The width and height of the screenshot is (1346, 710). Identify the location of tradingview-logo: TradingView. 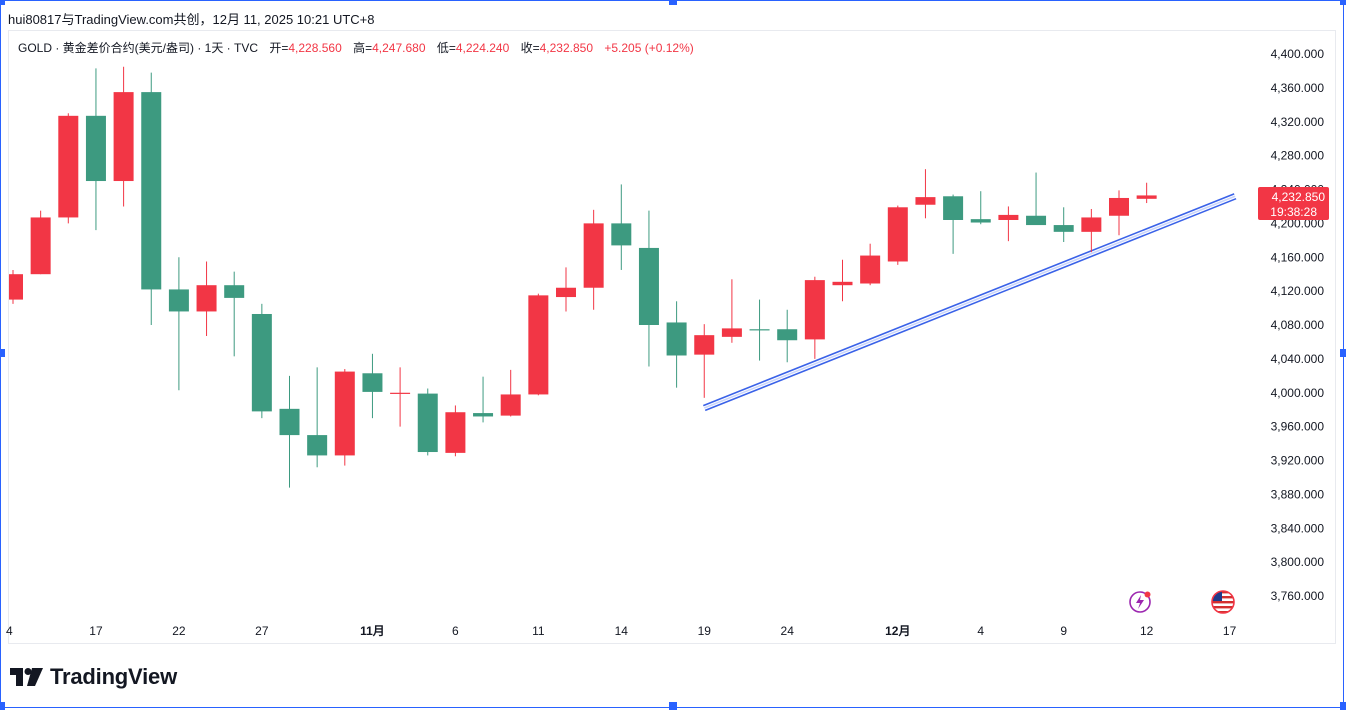
(93, 677).